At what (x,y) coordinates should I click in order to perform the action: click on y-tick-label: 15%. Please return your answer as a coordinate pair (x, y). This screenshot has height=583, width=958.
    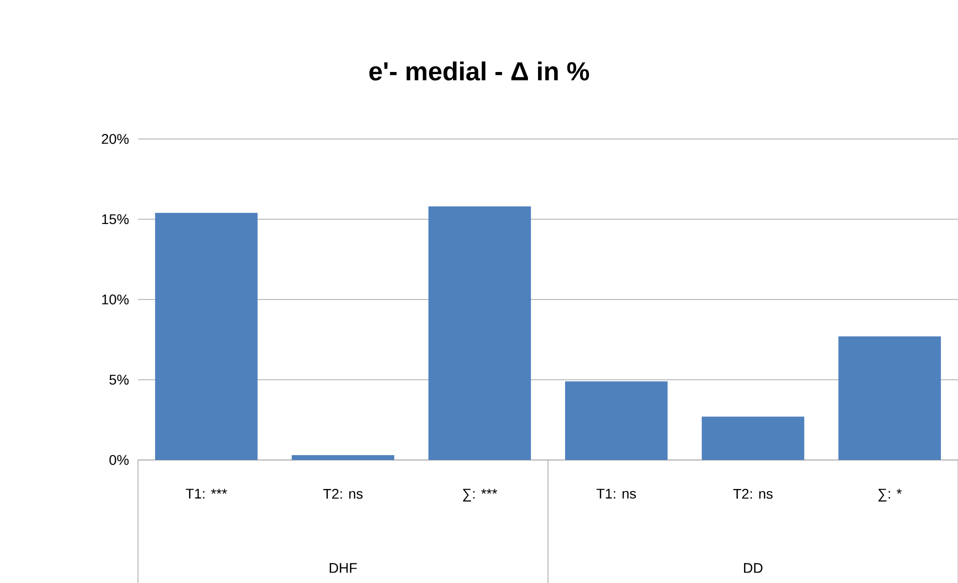
    Looking at the image, I should click on (115, 219).